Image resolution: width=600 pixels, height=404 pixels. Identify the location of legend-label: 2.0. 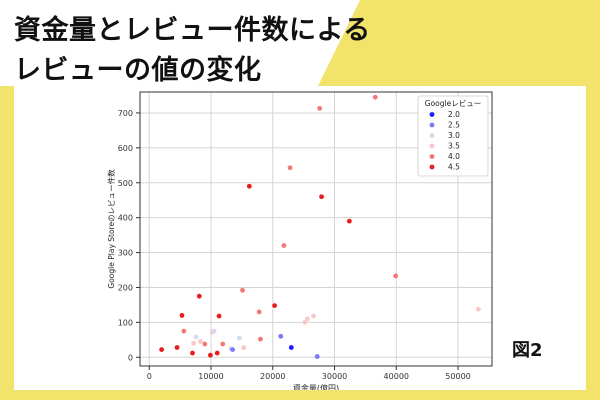
(454, 114).